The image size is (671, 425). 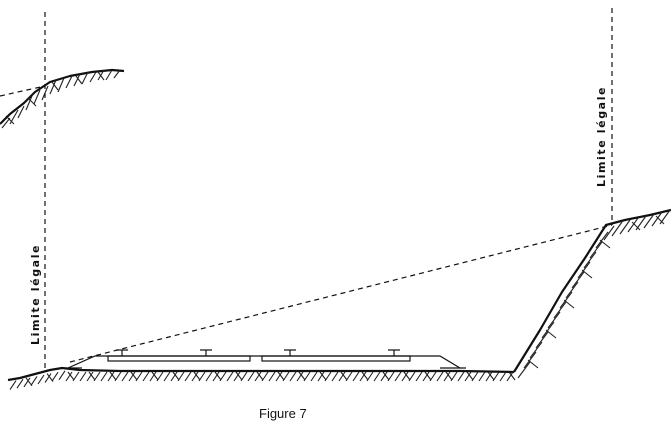 I want to click on left-limit-label: Limite légale, so click(x=35, y=294).